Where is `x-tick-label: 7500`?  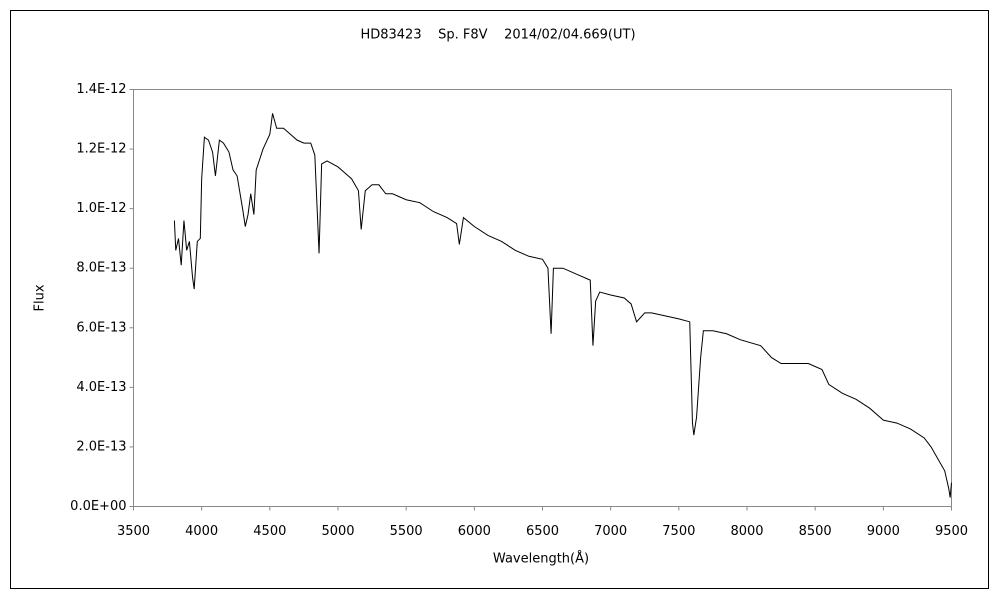
x-tick-label: 7500 is located at coordinates (678, 531).